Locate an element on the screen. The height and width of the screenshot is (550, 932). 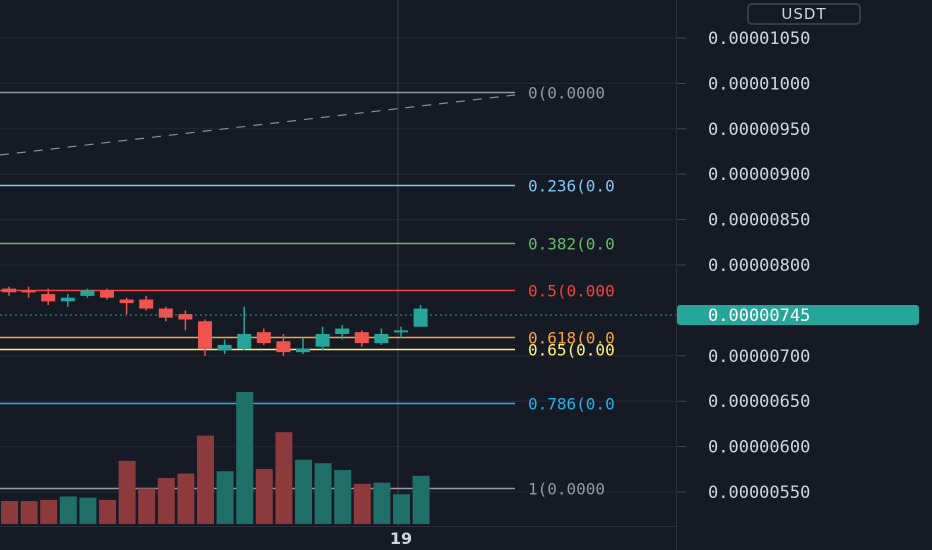
fib-trend-line is located at coordinates (258, 125).